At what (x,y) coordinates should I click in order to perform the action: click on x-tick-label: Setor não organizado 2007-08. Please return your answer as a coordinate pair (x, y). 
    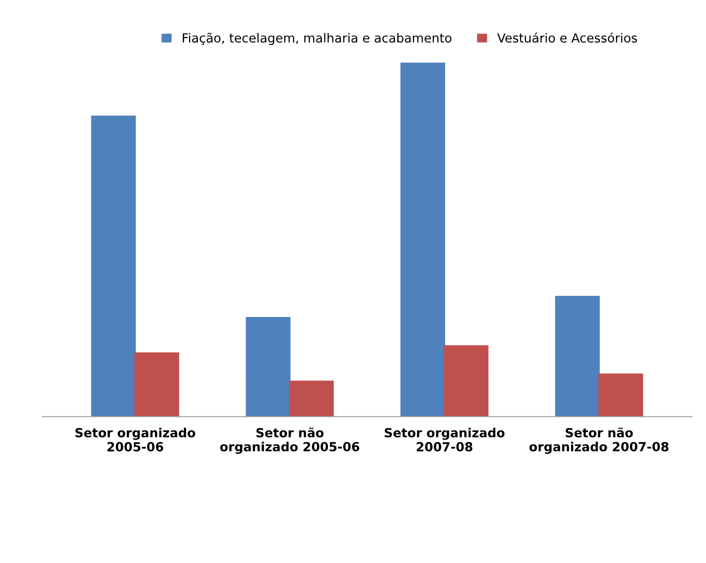
    Looking at the image, I should click on (598, 441).